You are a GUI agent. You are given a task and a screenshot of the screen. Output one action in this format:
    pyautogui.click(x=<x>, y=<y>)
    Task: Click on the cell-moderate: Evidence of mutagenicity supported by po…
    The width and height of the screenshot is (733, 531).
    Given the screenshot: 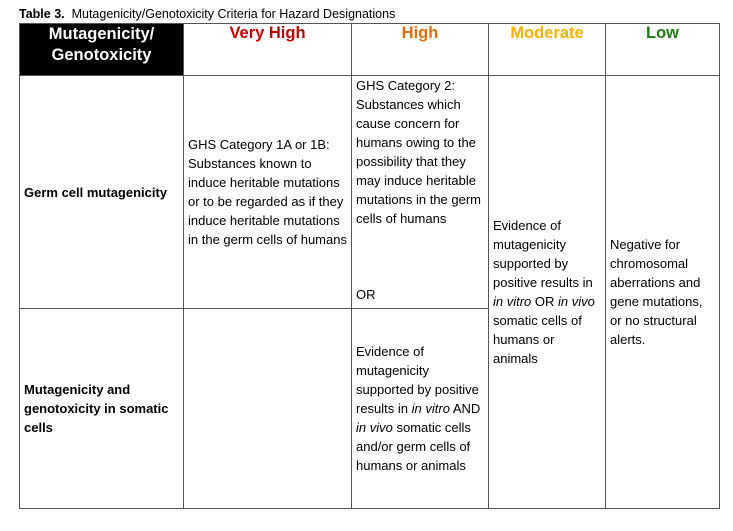 What is the action you would take?
    pyautogui.click(x=547, y=292)
    